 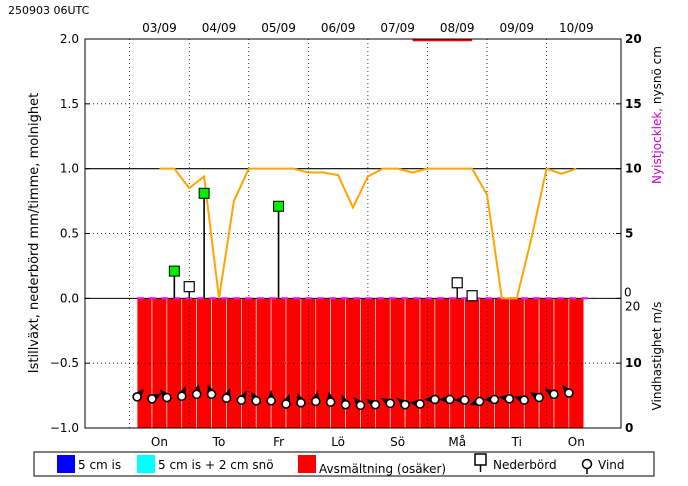 What do you see at coordinates (338, 442) in the screenshot?
I see `bottom-day-label: Lö` at bounding box center [338, 442].